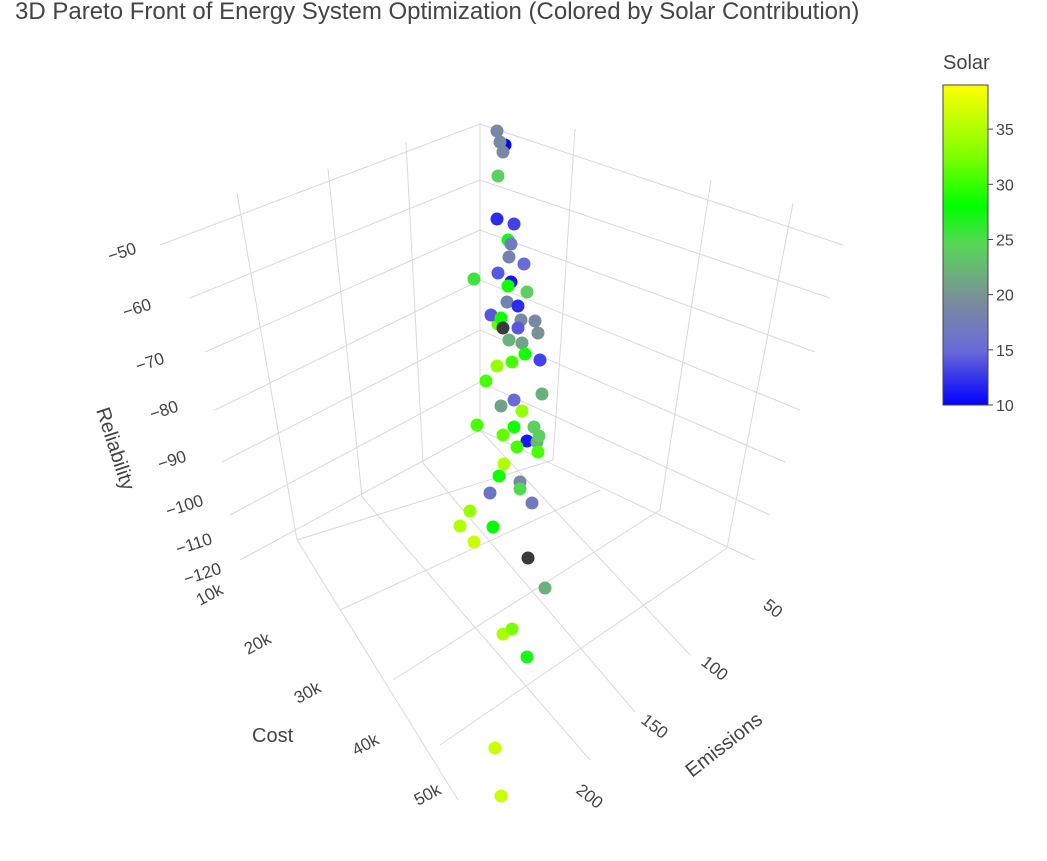  What do you see at coordinates (966, 63) in the screenshot?
I see `colorbar-title: Solar` at bounding box center [966, 63].